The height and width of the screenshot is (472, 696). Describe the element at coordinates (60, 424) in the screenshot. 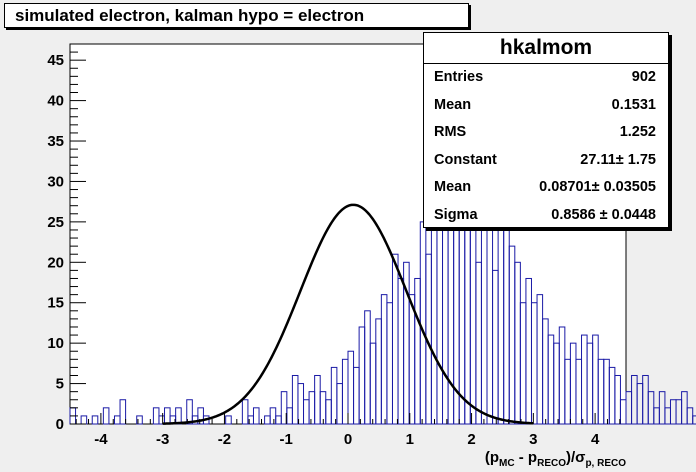

I see `y-tick-label: 0` at that location.